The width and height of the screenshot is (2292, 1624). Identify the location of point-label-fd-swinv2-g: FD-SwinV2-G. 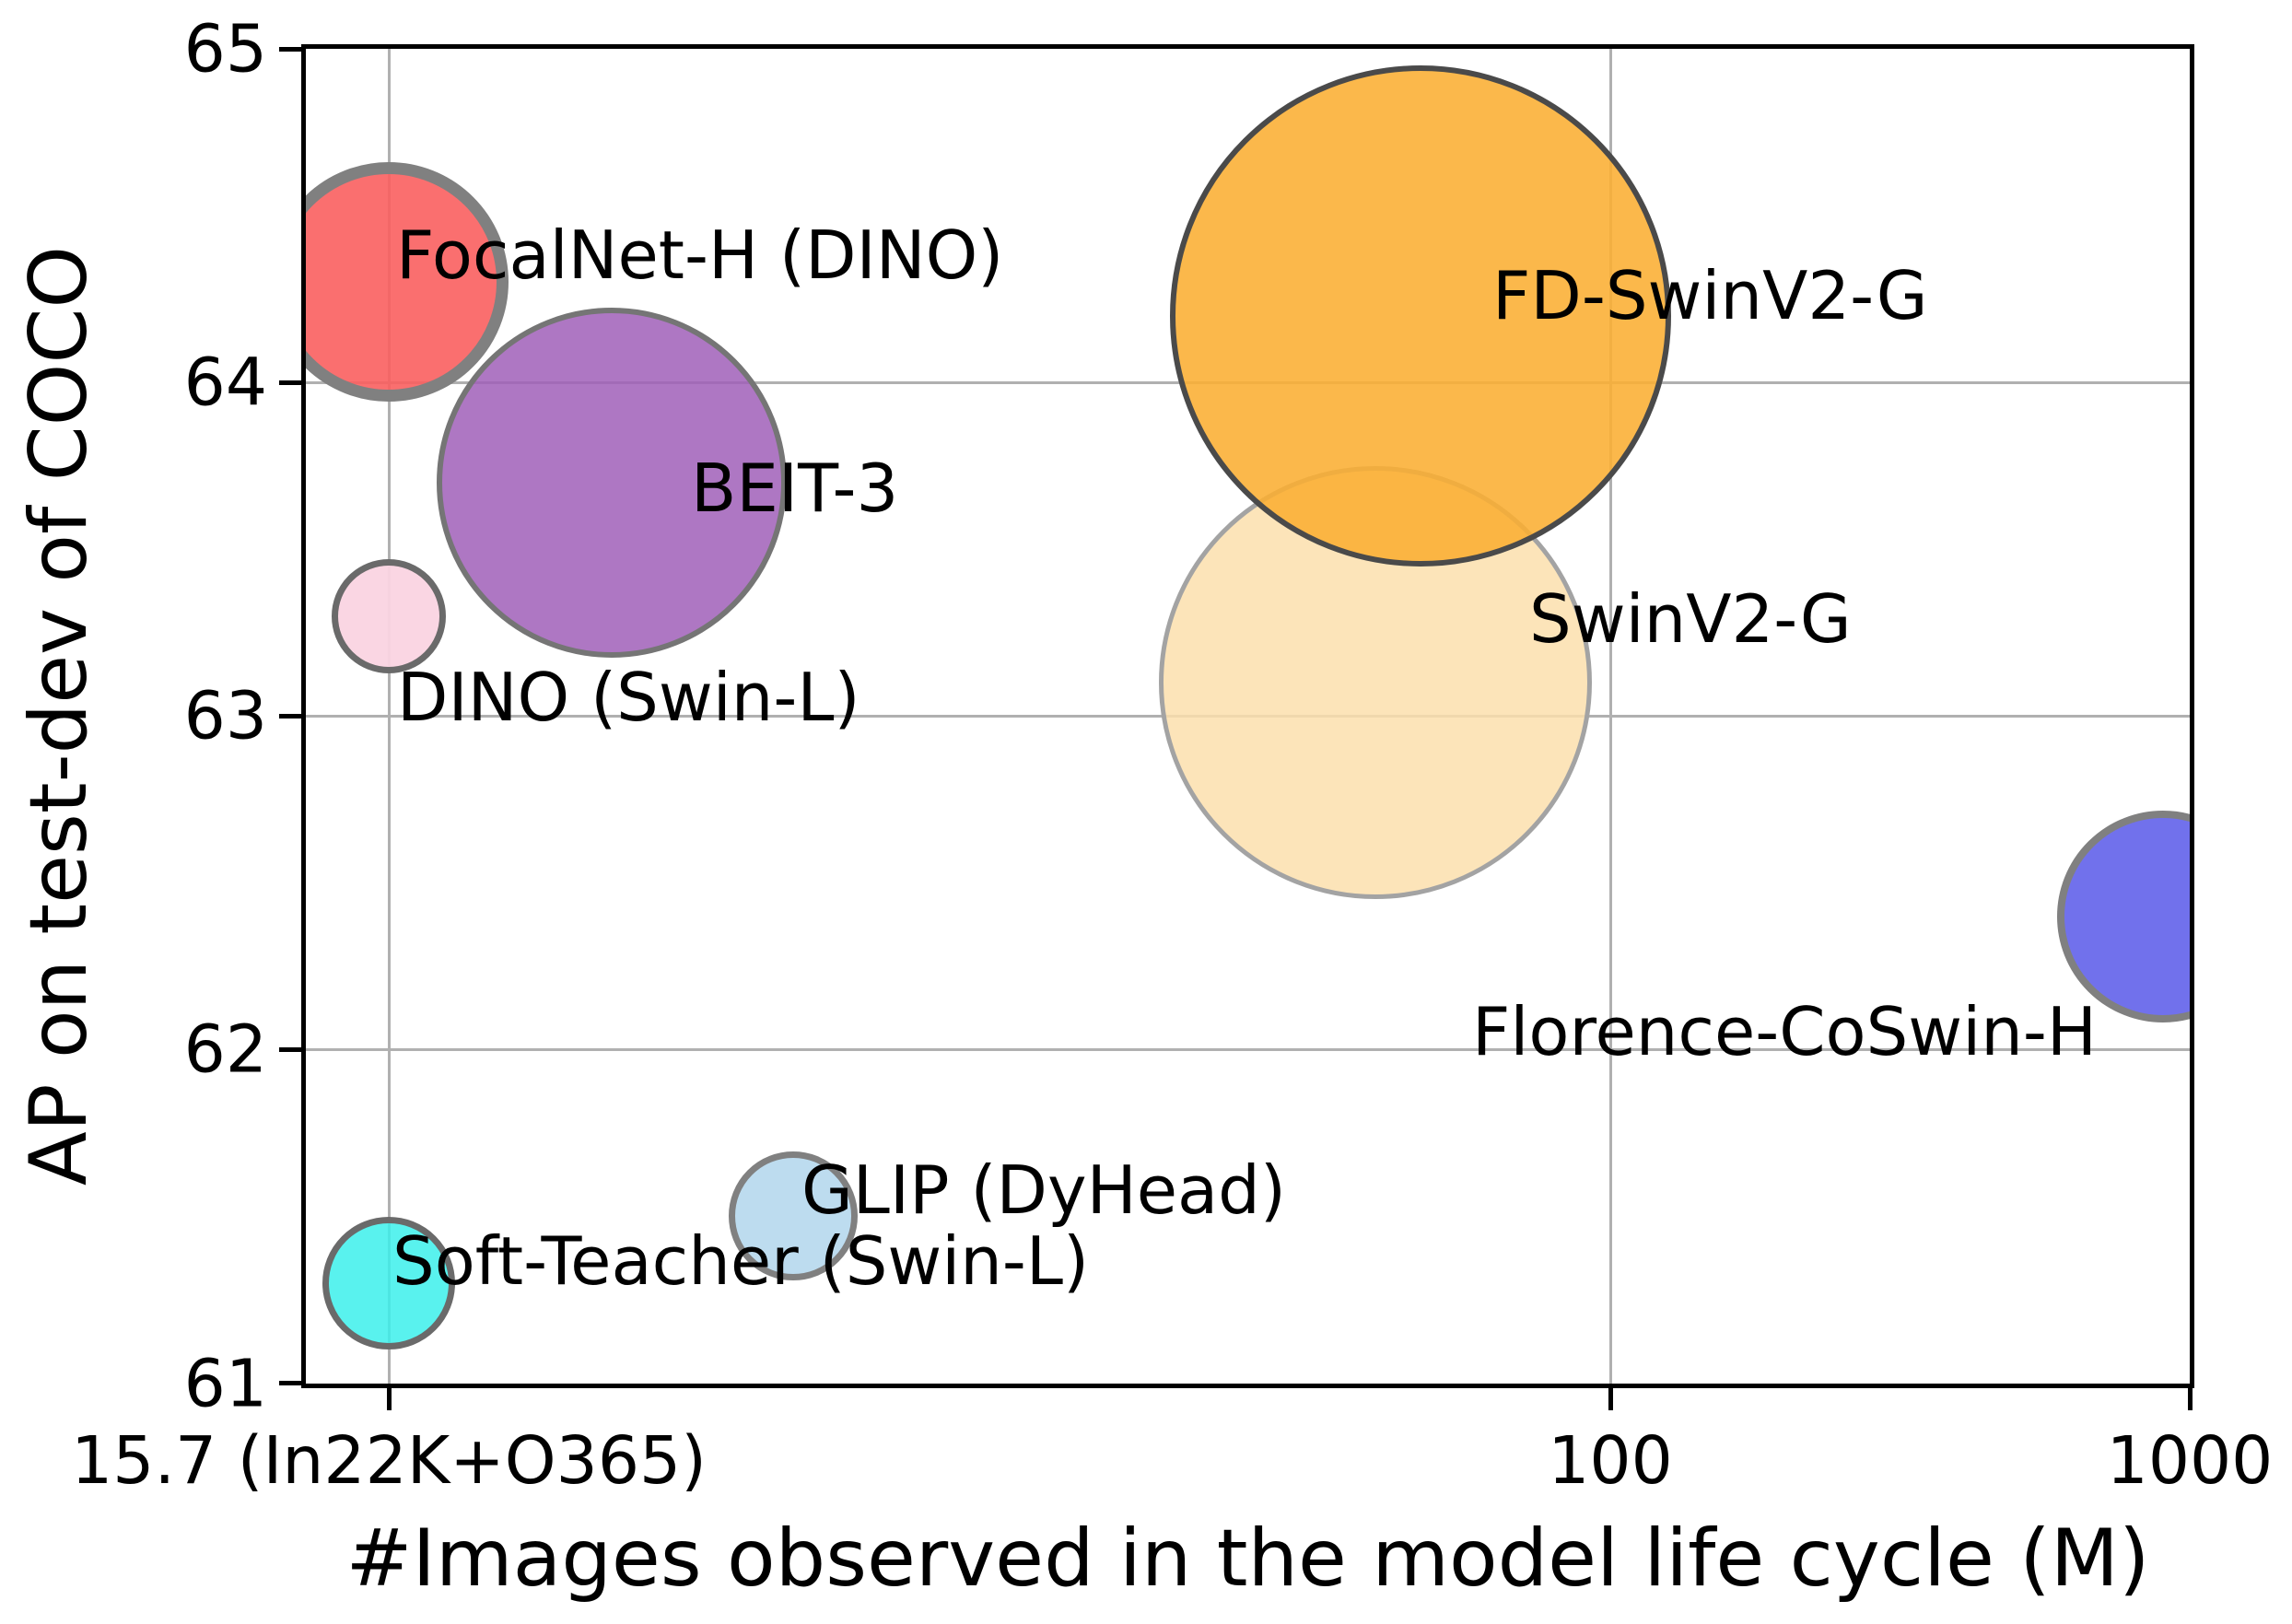
(1710, 295).